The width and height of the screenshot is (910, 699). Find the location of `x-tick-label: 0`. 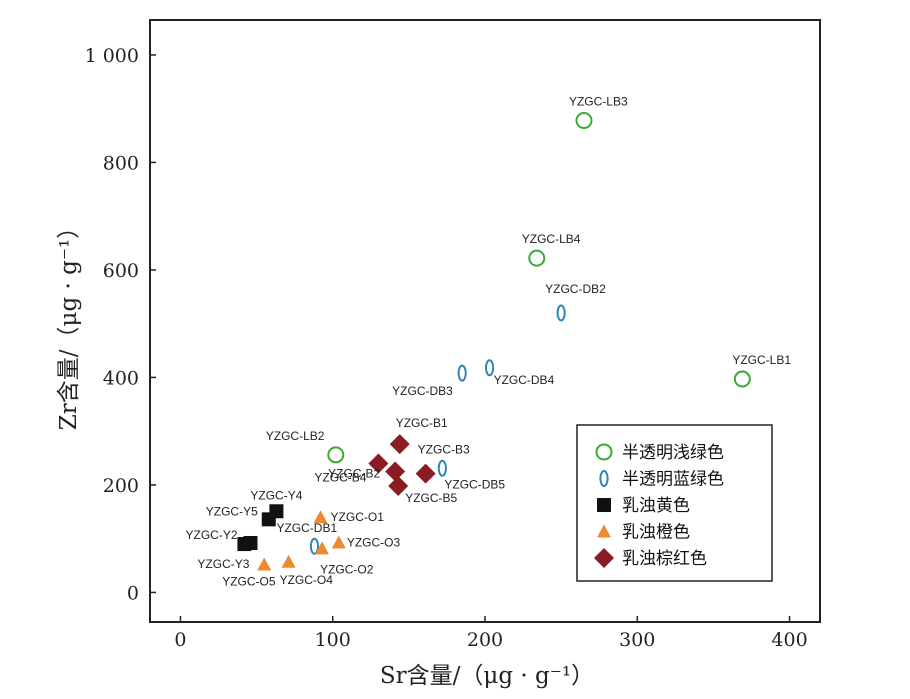

x-tick-label: 0 is located at coordinates (180, 640).